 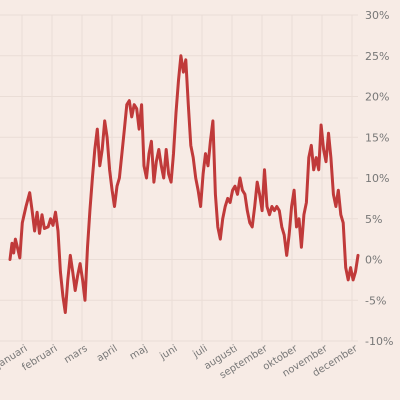 I want to click on y-axis-ticks: 30% 25% 20% 15% 10% 5% 0% -5% -10%, so click(x=379, y=178).